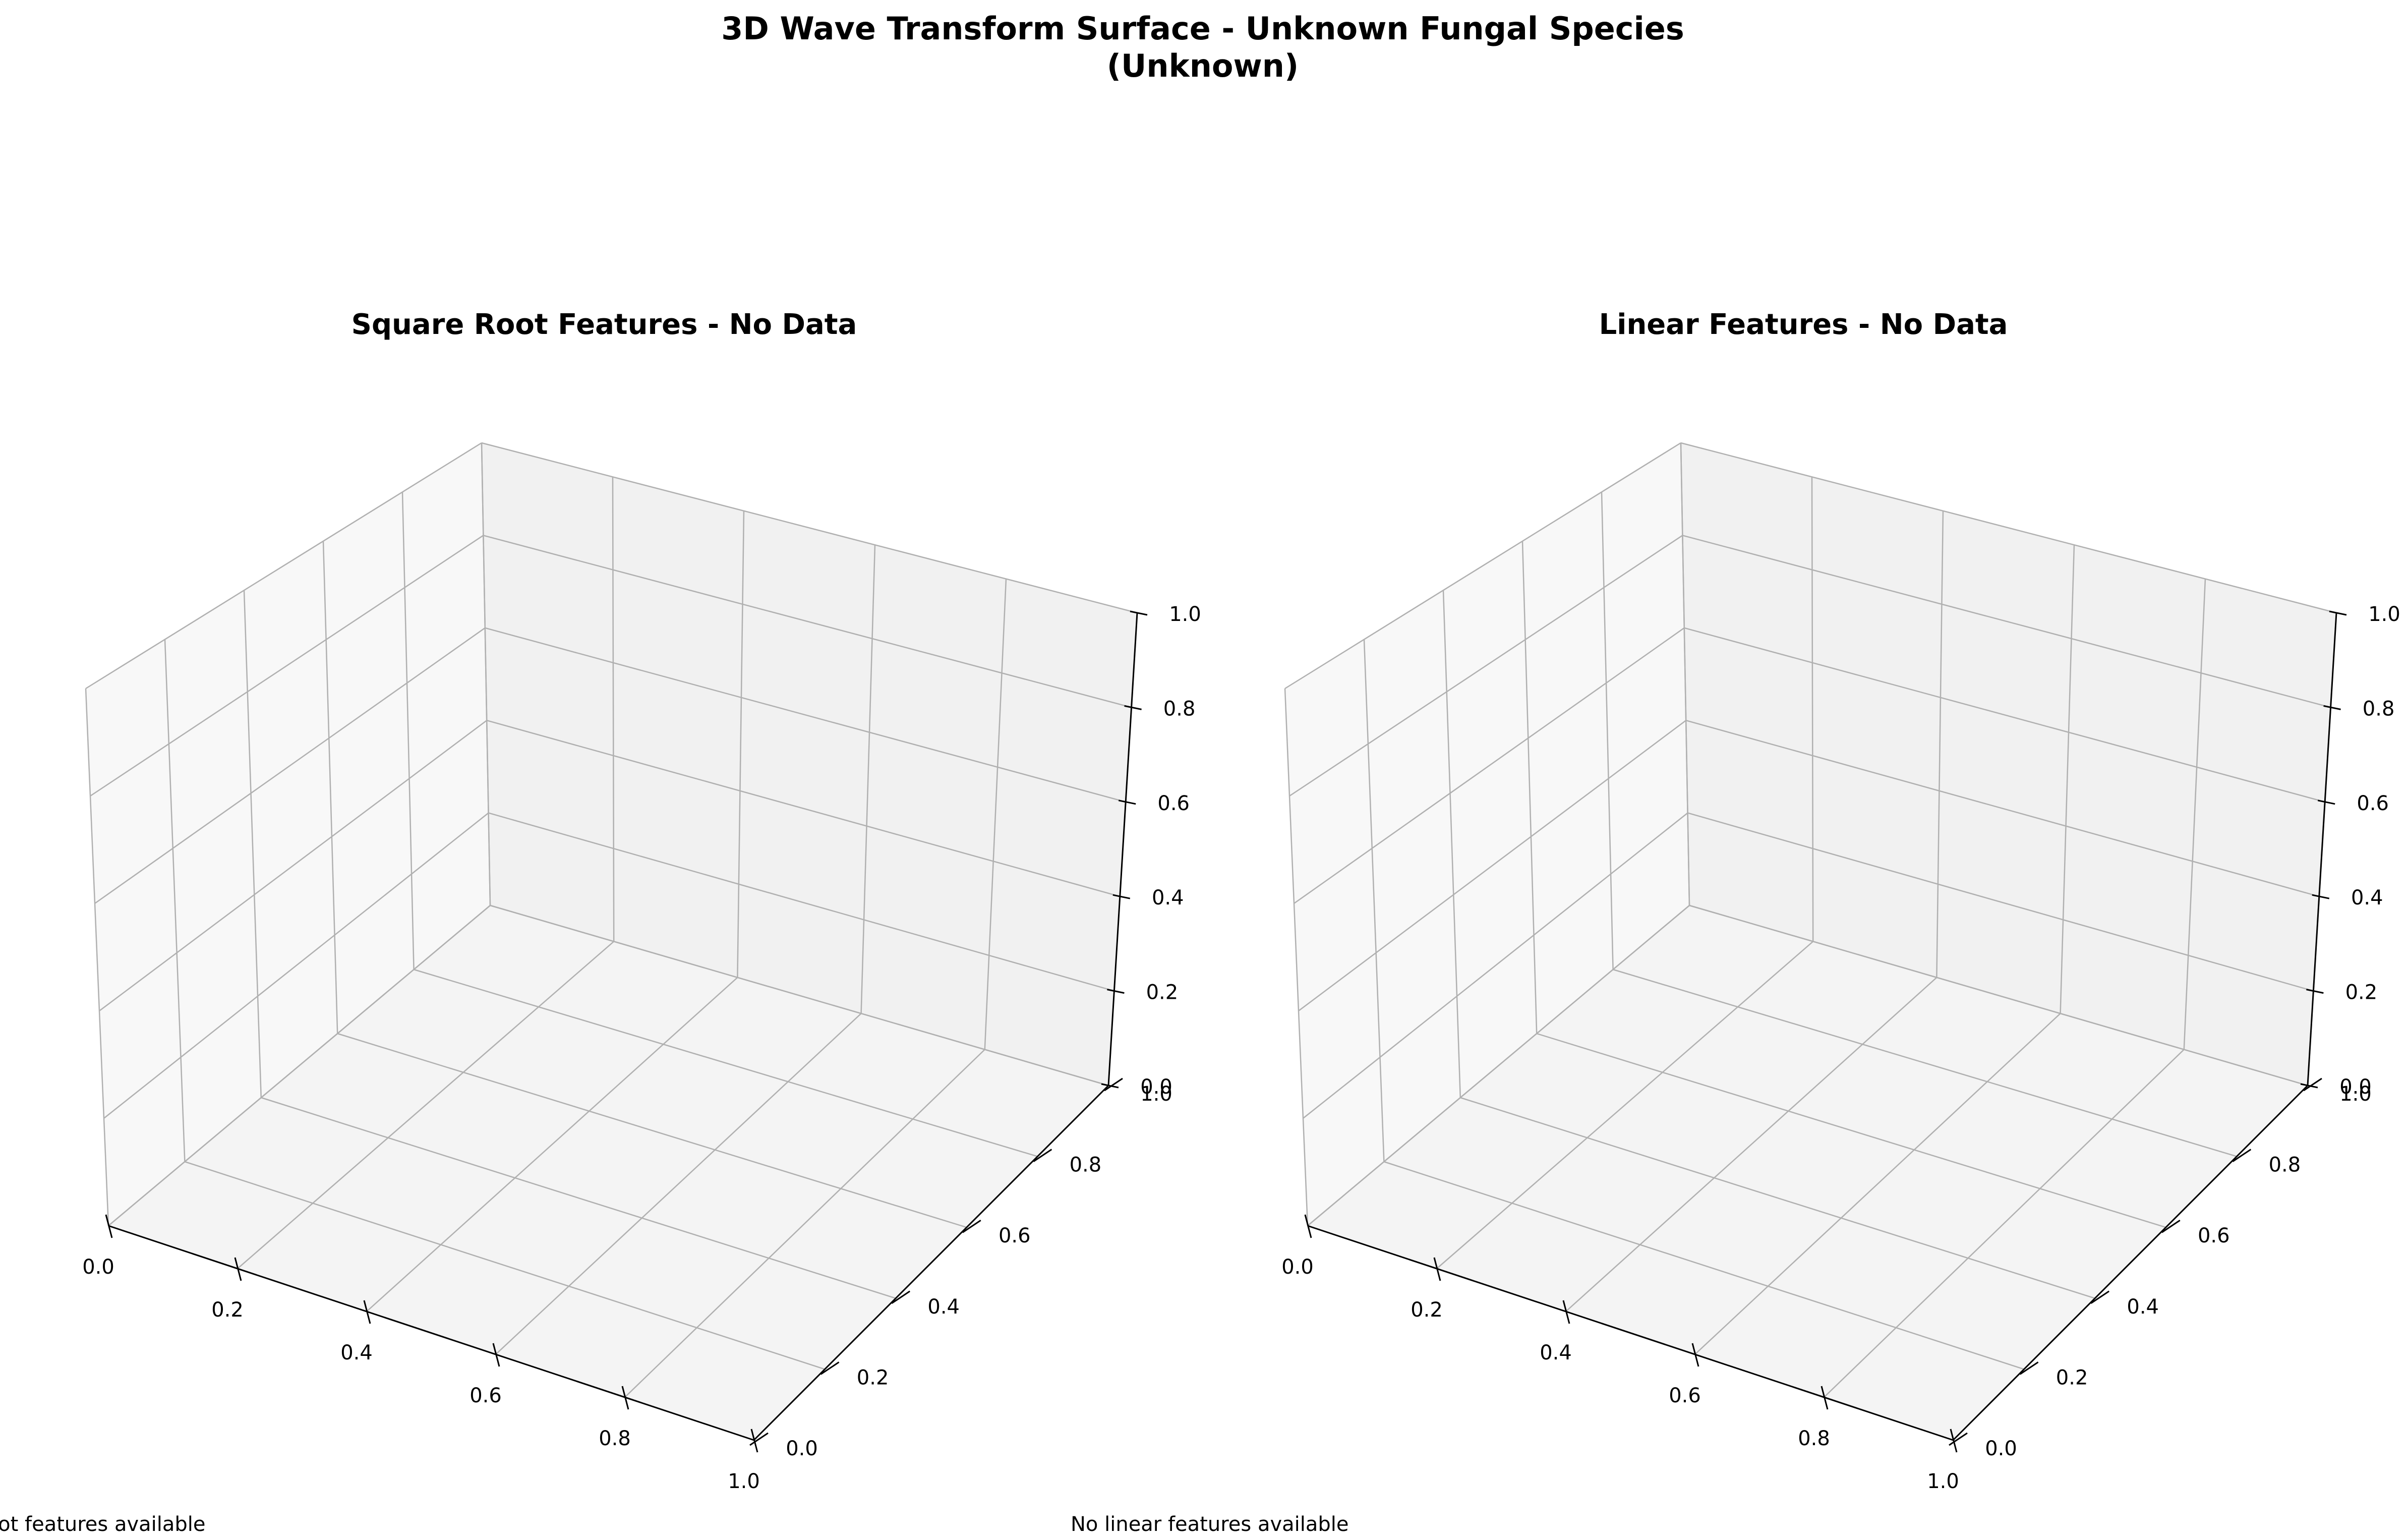  I want to click on y-tick-label: 0.8, so click(1086, 1165).